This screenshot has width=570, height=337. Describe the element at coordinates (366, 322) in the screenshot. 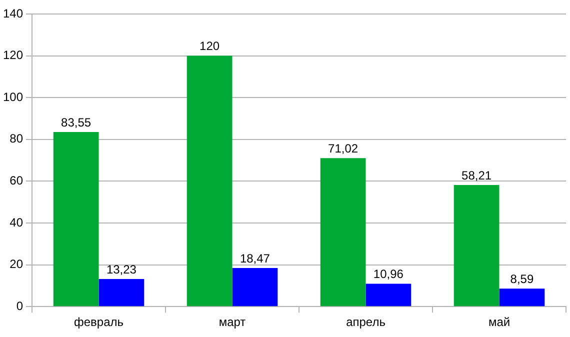

I see `x-tick-label: апрель` at that location.